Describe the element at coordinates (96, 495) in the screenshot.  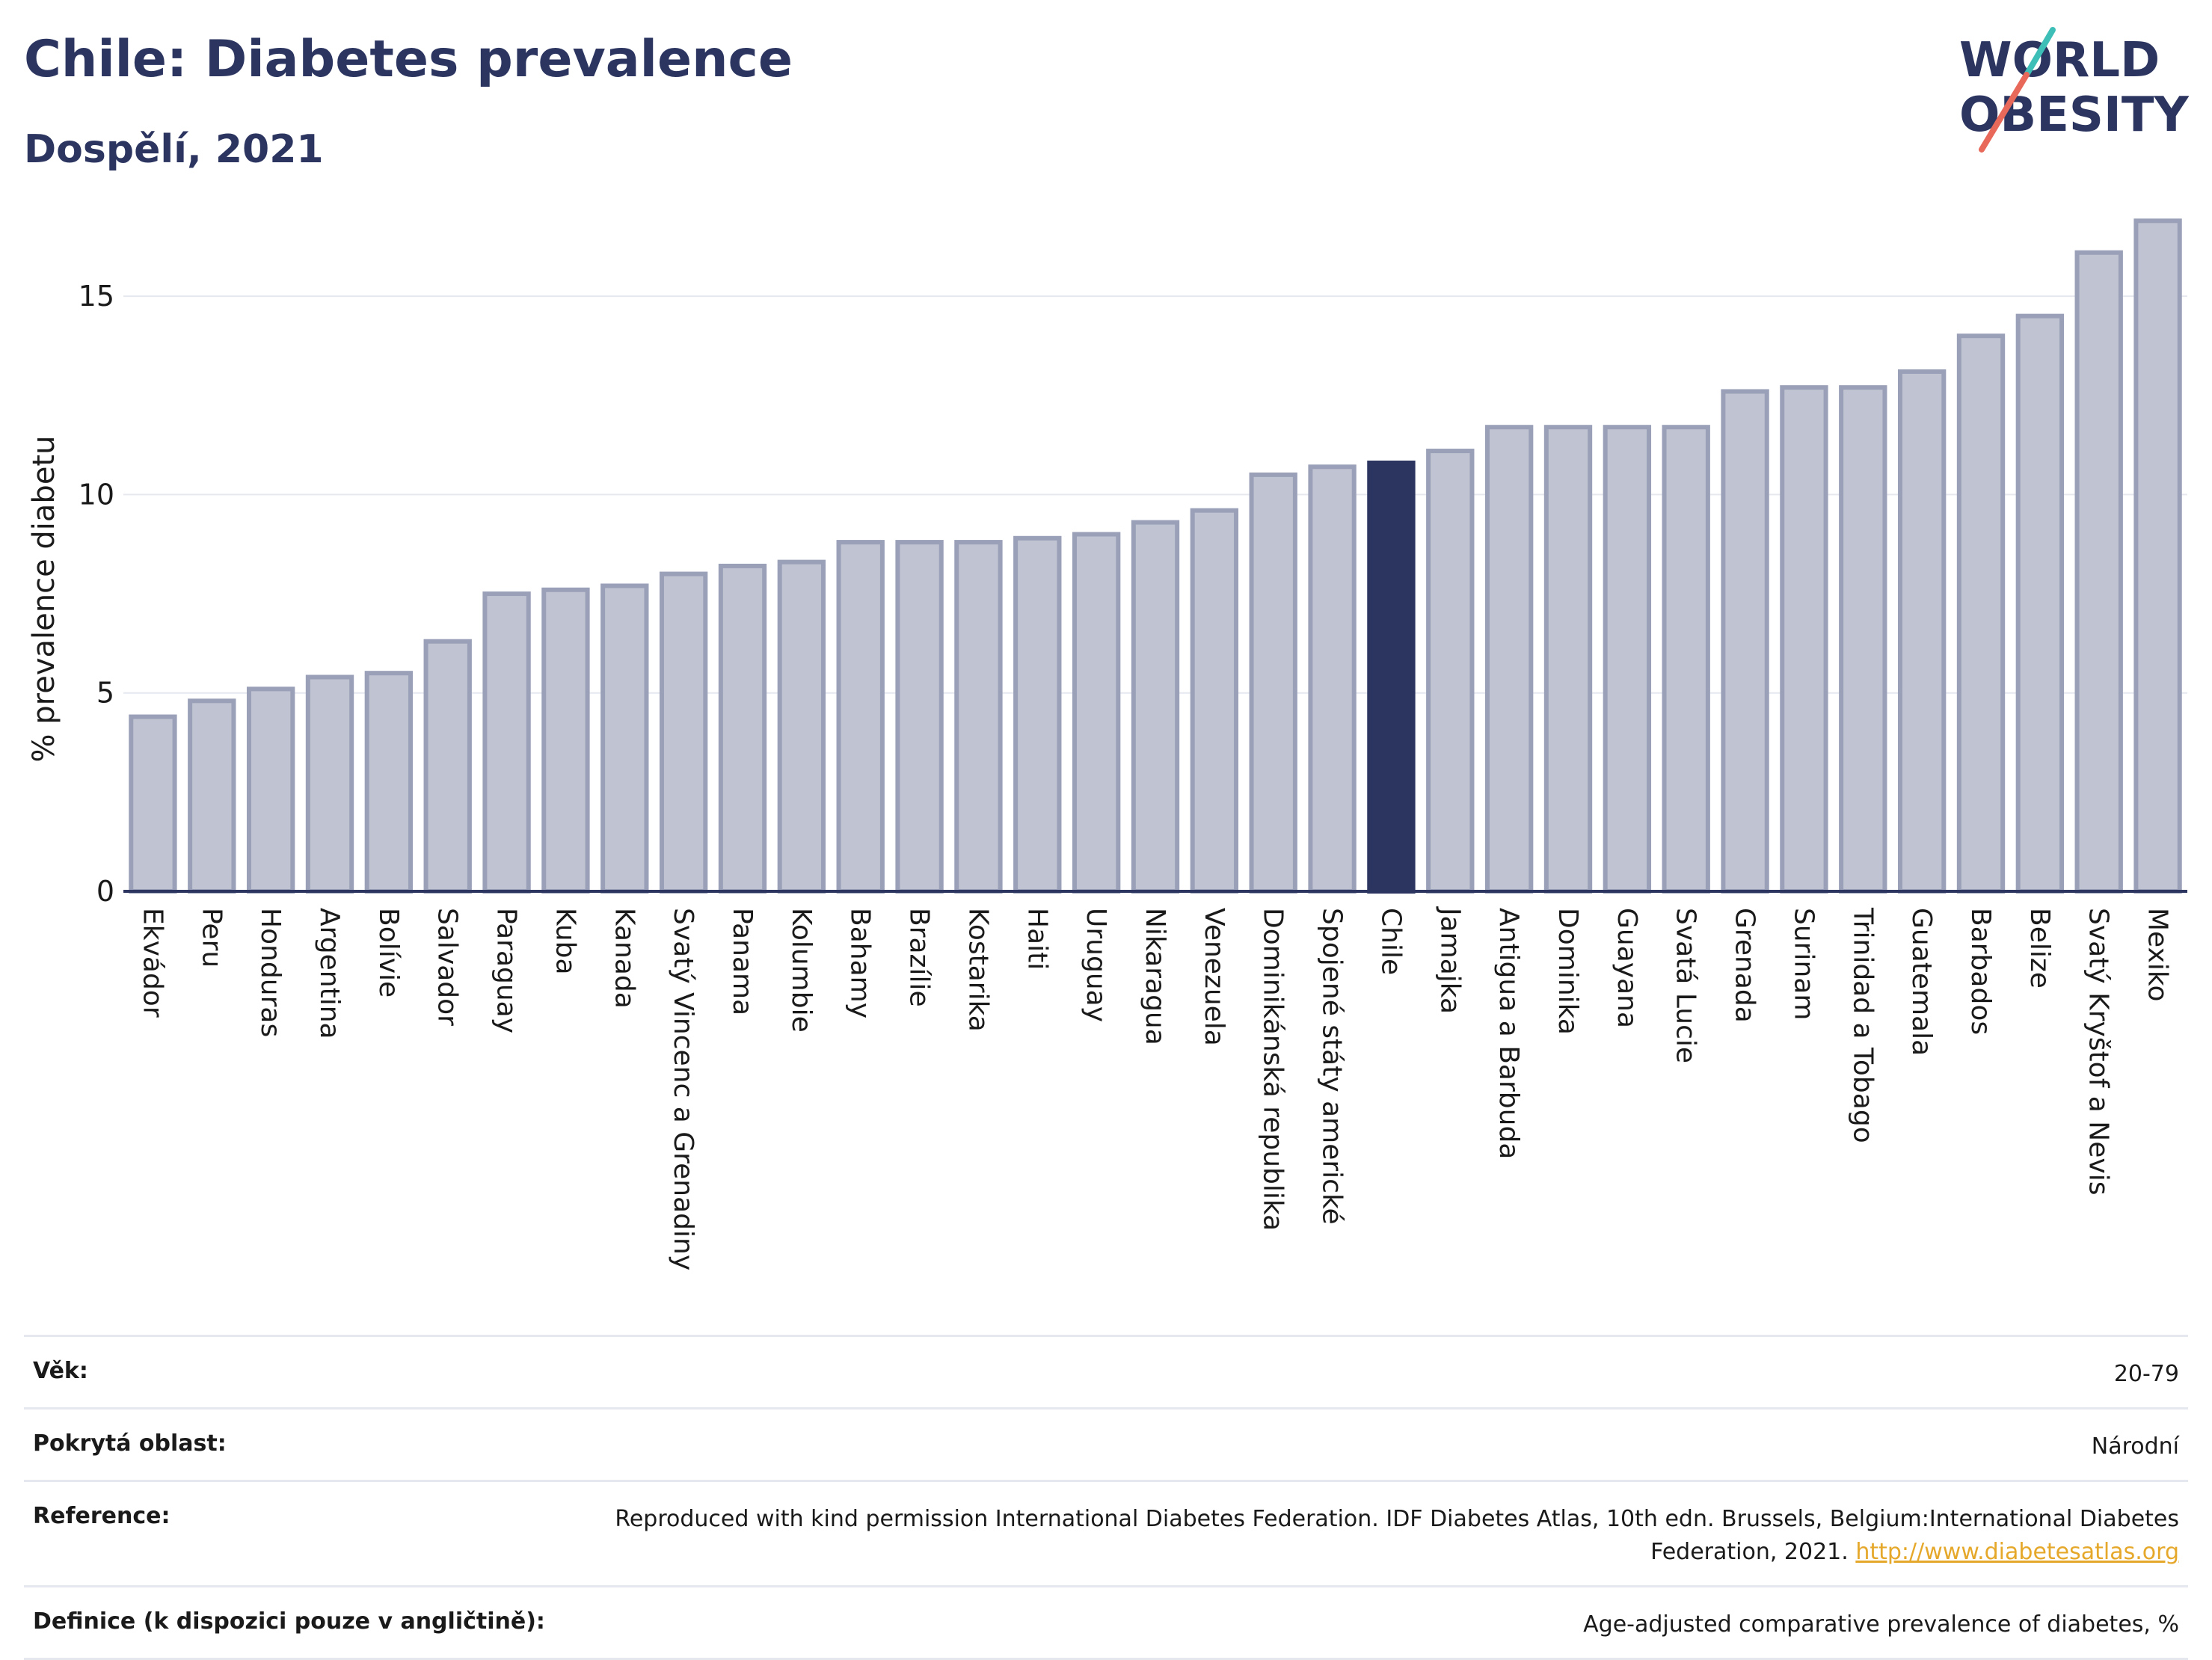
I see `y-tick-label: 10` at that location.